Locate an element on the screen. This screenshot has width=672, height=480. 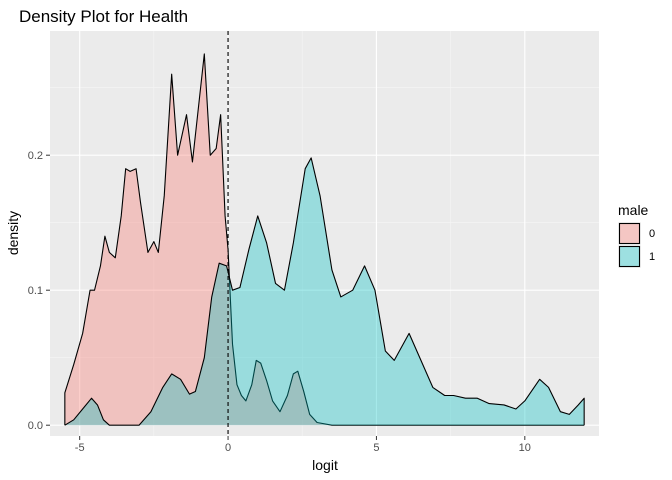
y-tick-label: 0.0 is located at coordinates (35, 426).